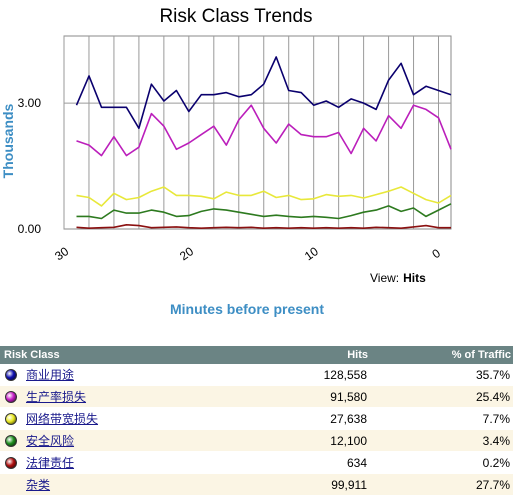 The width and height of the screenshot is (513, 499). I want to click on pct-traffic-cell: 35.7%, so click(441, 375).